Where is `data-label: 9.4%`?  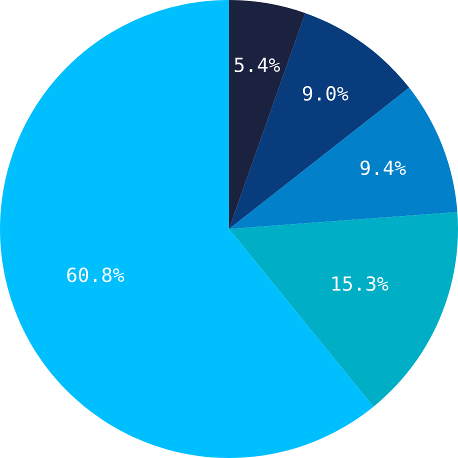
data-label: 9.4% is located at coordinates (383, 168).